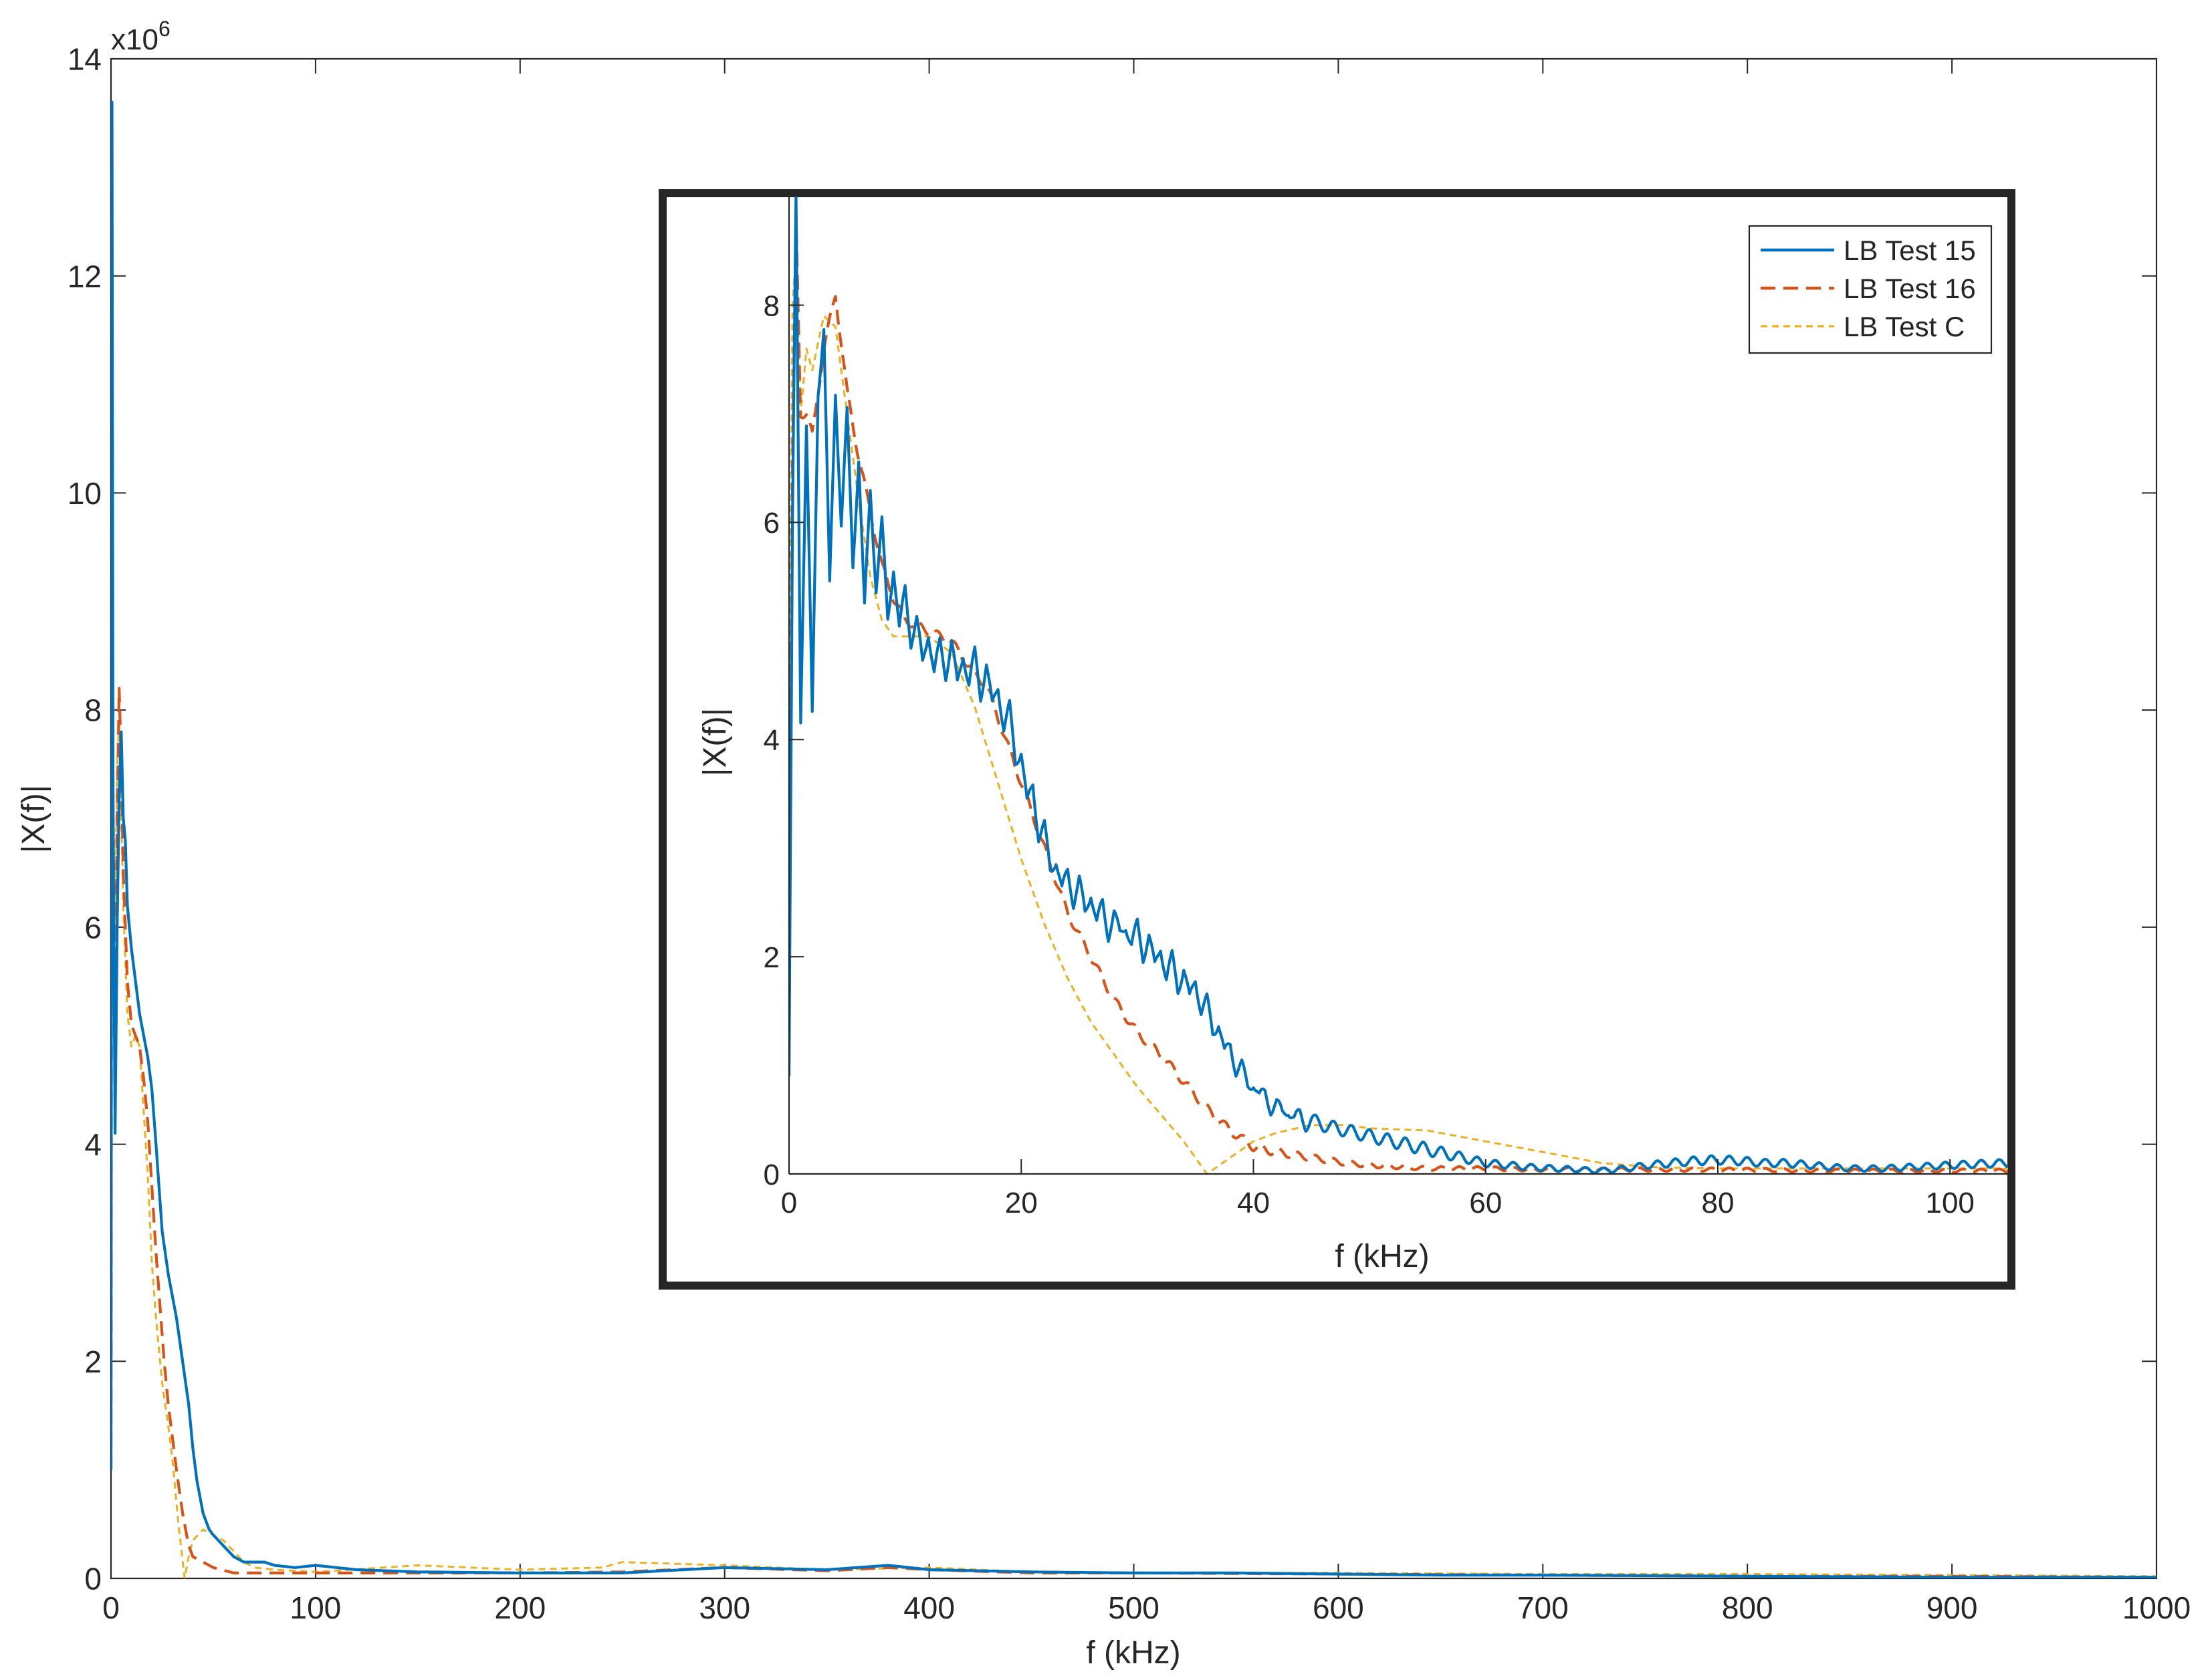  What do you see at coordinates (111, 1608) in the screenshot?
I see `main-x-tick-label: 0` at bounding box center [111, 1608].